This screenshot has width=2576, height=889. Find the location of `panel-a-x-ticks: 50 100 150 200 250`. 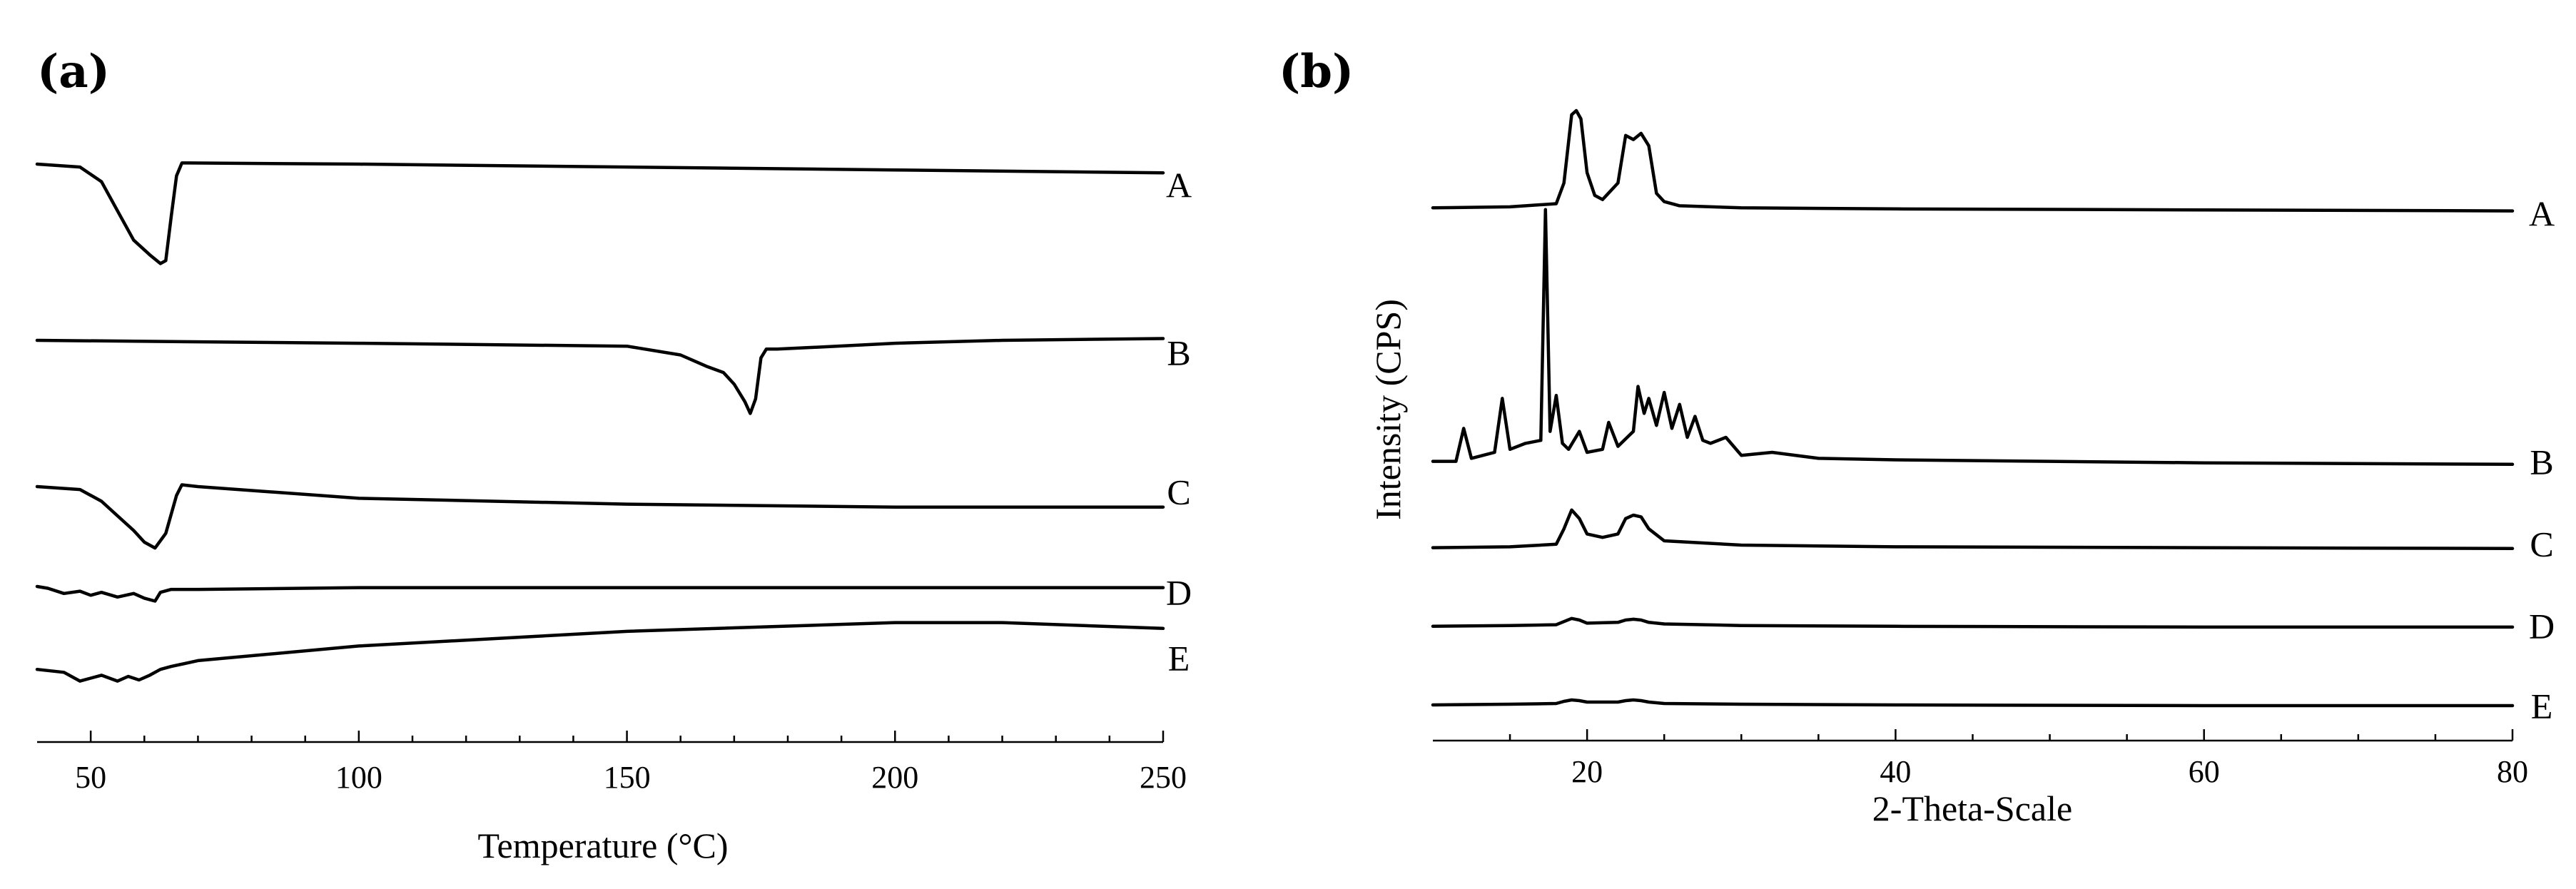

panel-a-x-ticks: 50 100 150 200 250 is located at coordinates (631, 763).